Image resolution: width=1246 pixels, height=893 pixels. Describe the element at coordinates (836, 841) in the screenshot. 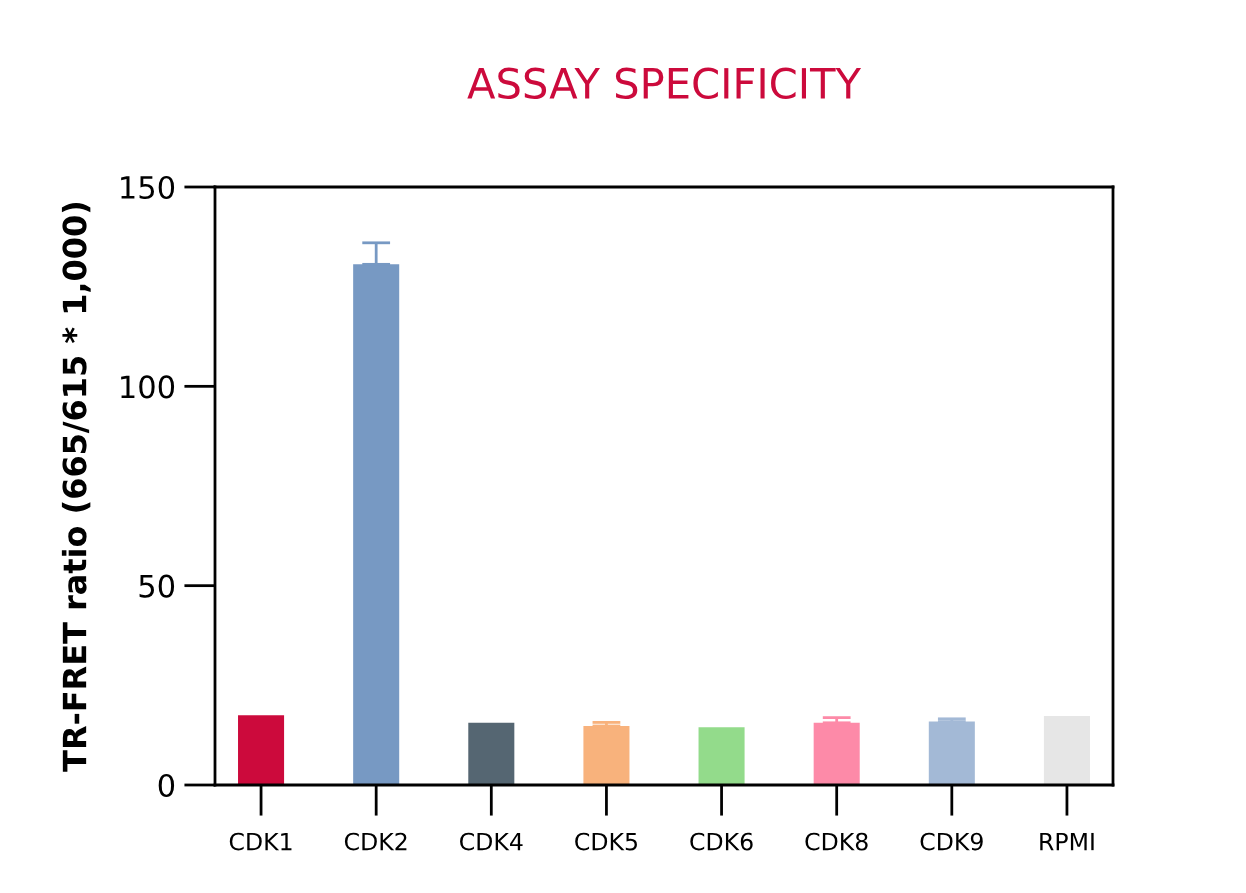

I see `x-tick-label: CDK8` at that location.